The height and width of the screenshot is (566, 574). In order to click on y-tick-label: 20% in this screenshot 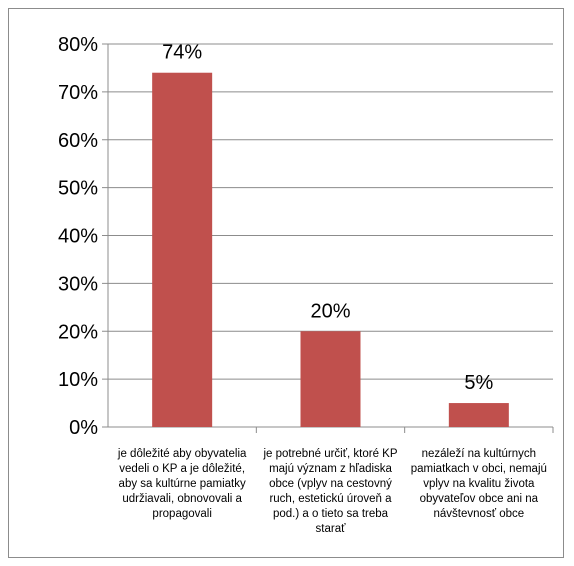, I will do `click(78, 332)`.